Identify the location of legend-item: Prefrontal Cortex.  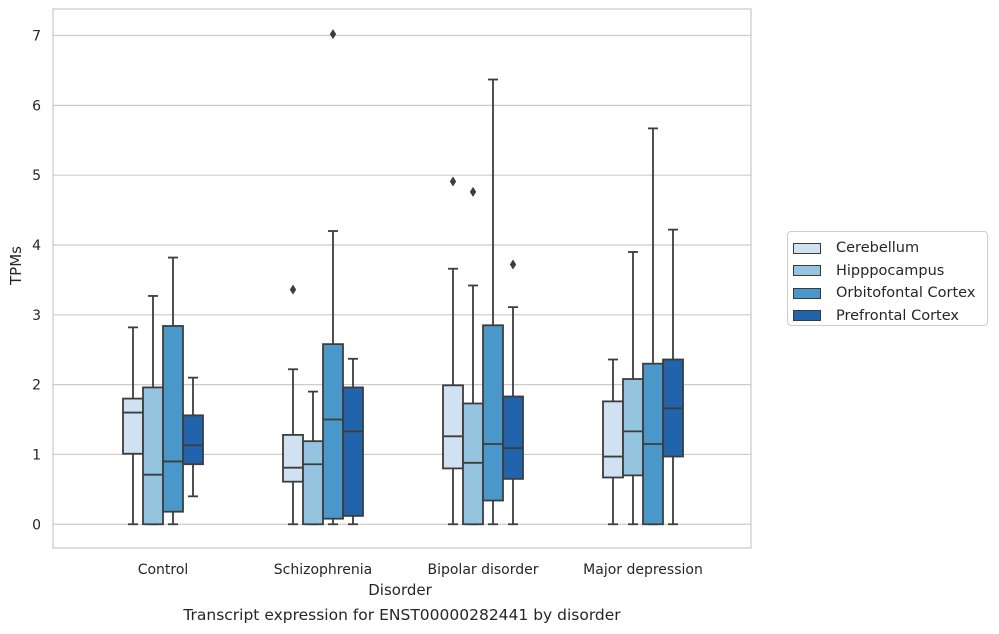
(887, 316).